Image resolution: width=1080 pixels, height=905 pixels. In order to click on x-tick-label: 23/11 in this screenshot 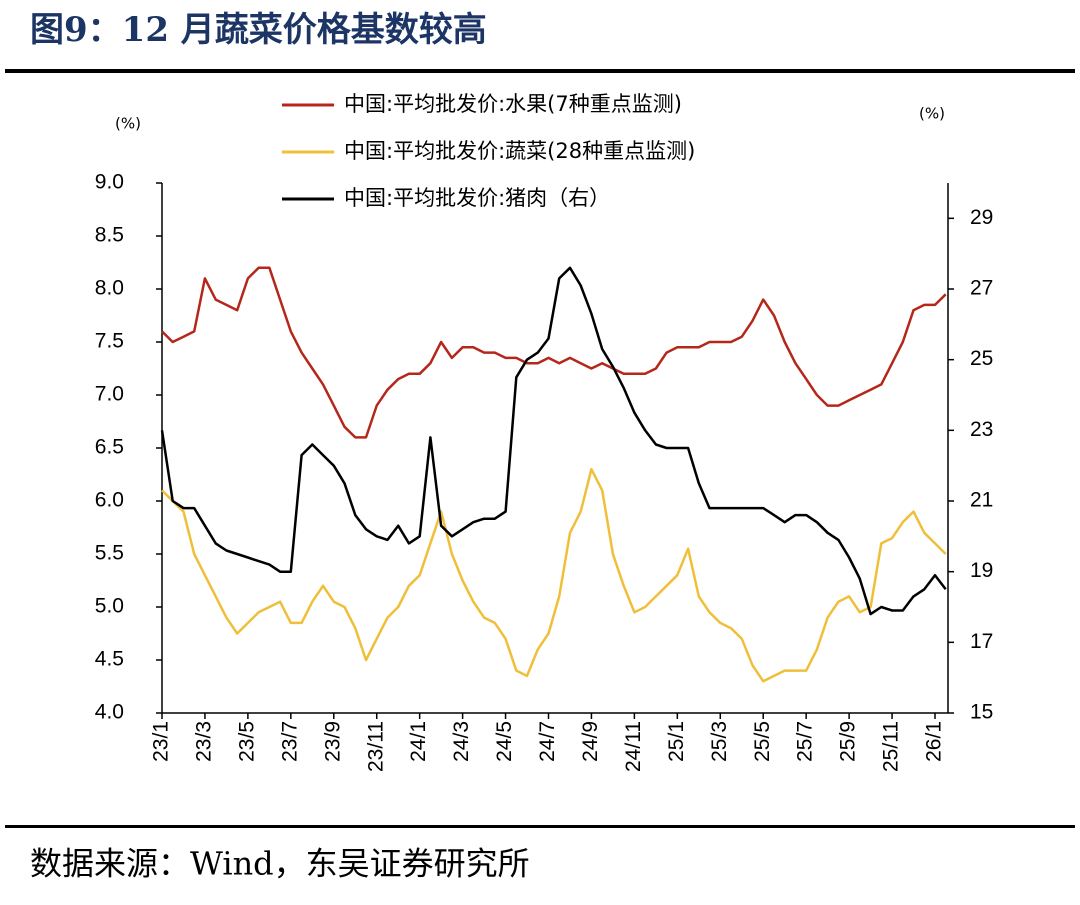, I will do `click(375, 746)`.